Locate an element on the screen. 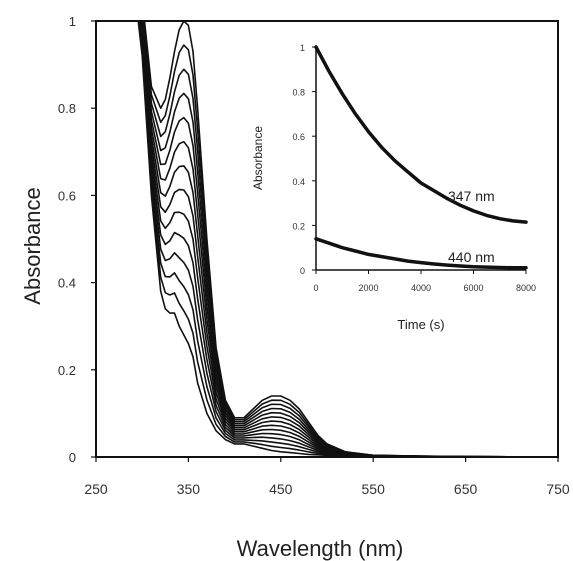 This screenshot has height=561, width=573. inset-y-tick-label: 0.2 is located at coordinates (298, 226).